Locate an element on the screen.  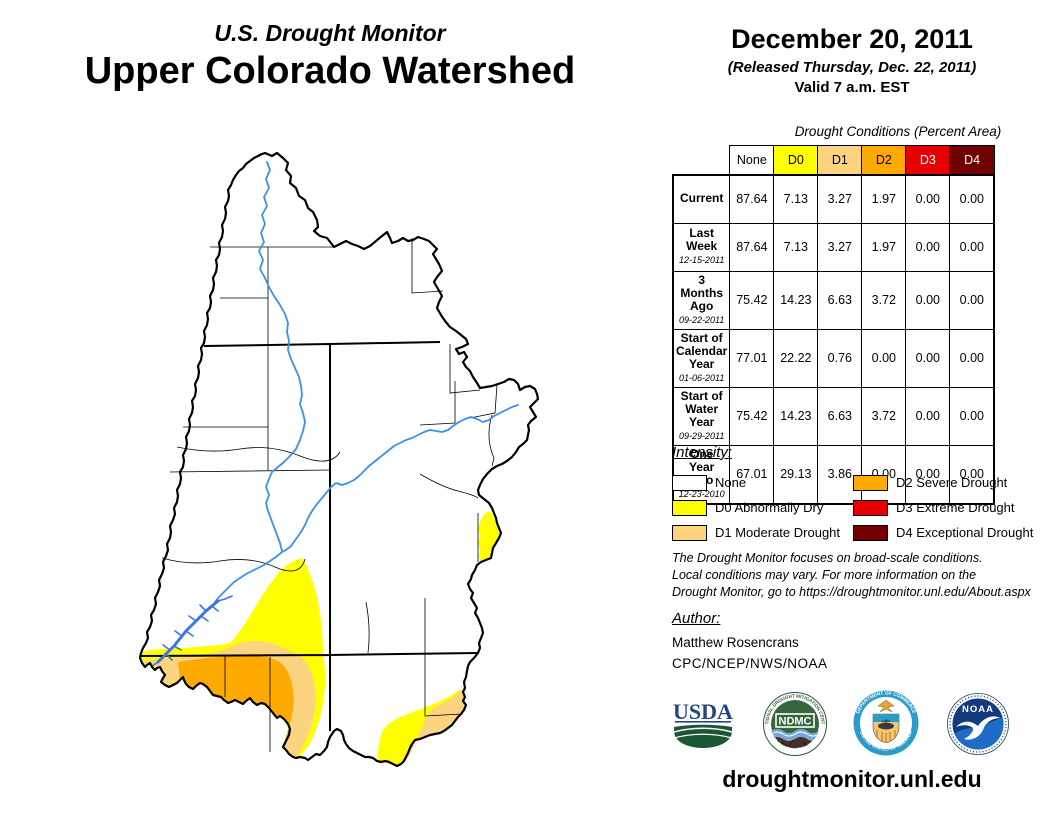
page-title: Upper Colorado Watershed is located at coordinates (330, 71).